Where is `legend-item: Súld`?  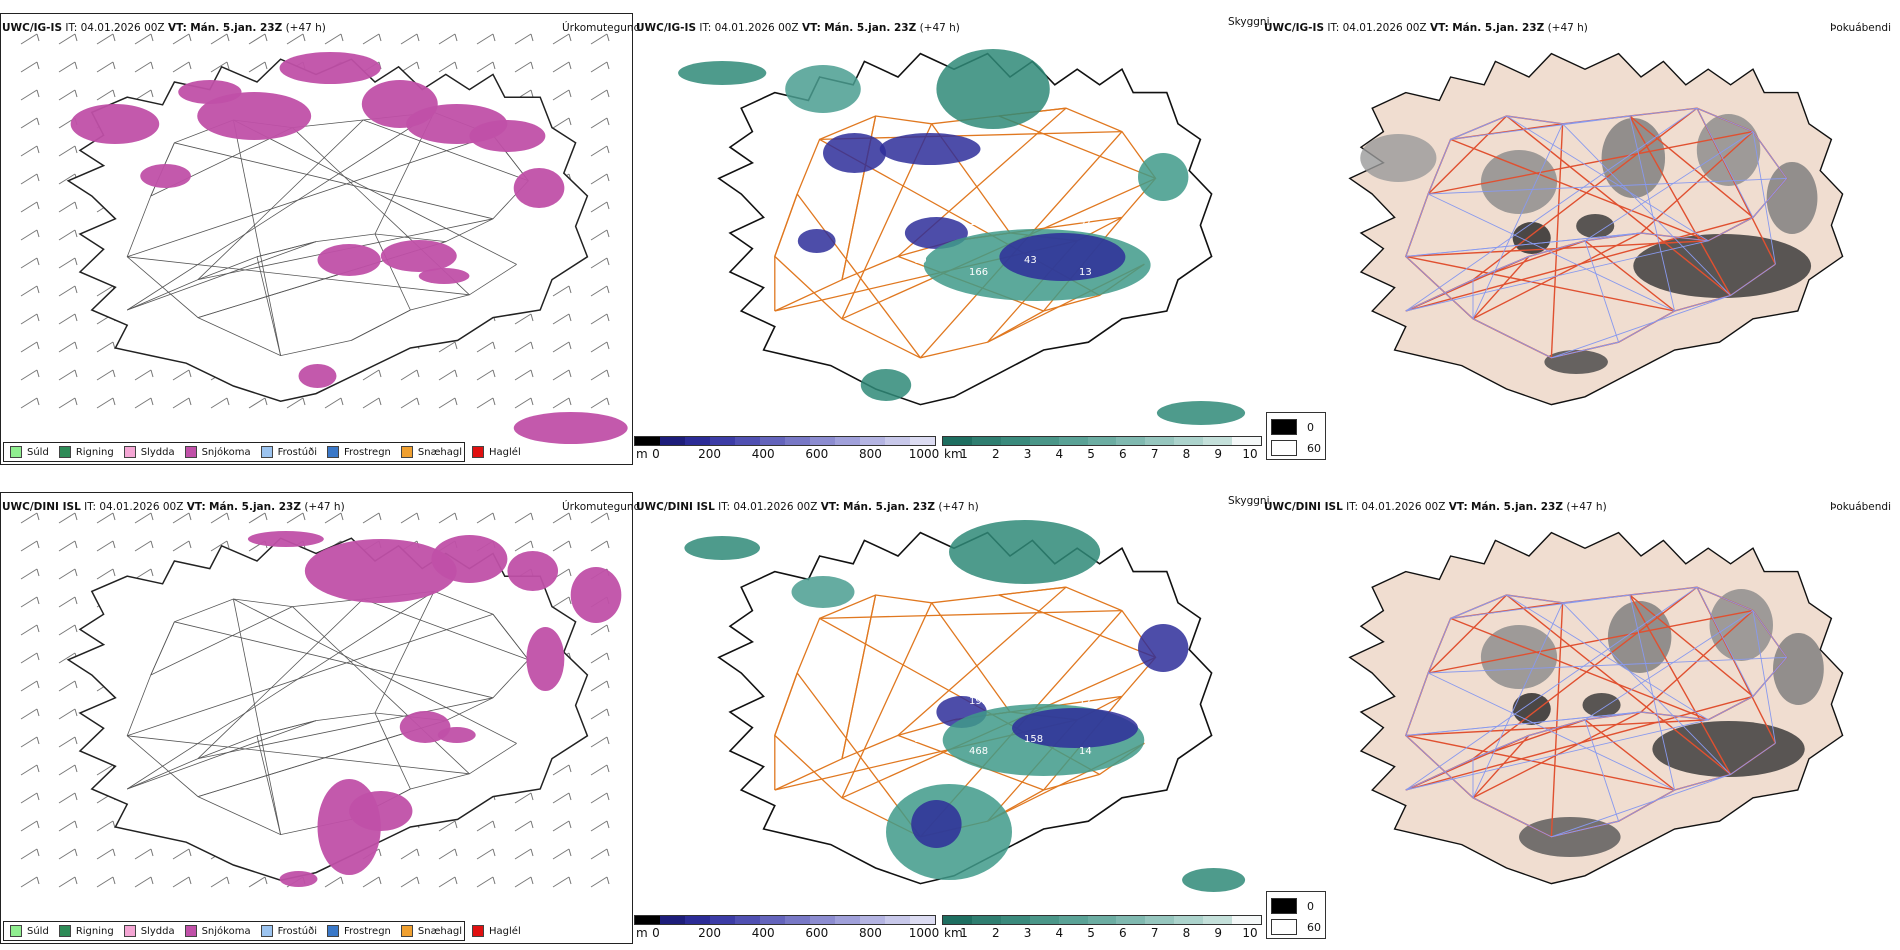 legend-item: Súld is located at coordinates (29, 931).